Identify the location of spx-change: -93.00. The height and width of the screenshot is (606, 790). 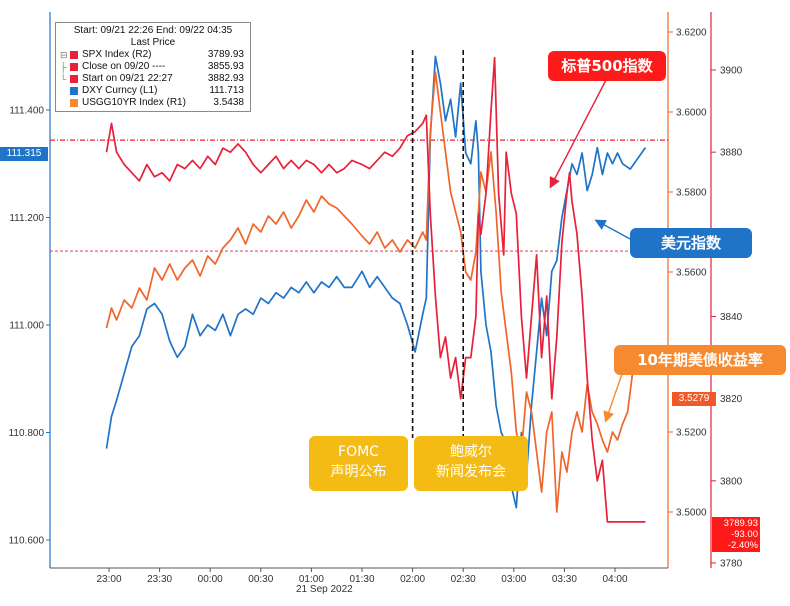
(744, 534).